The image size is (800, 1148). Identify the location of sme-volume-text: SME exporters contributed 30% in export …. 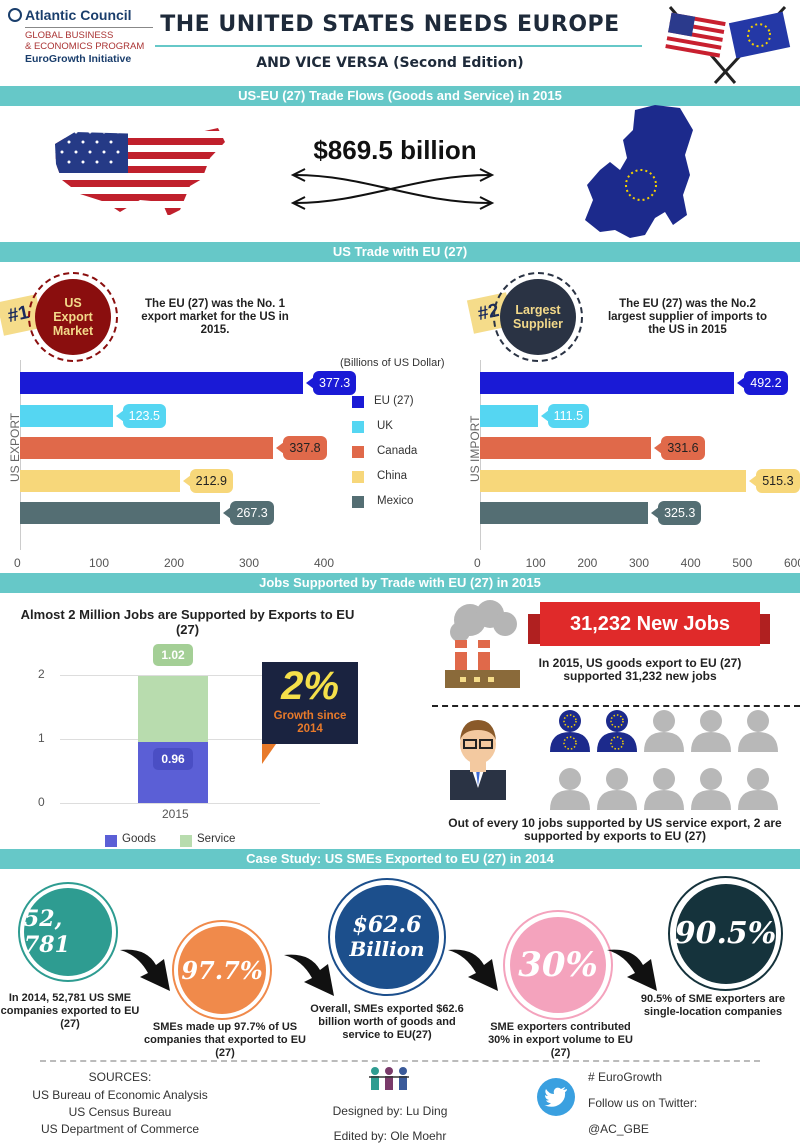
(560, 1040).